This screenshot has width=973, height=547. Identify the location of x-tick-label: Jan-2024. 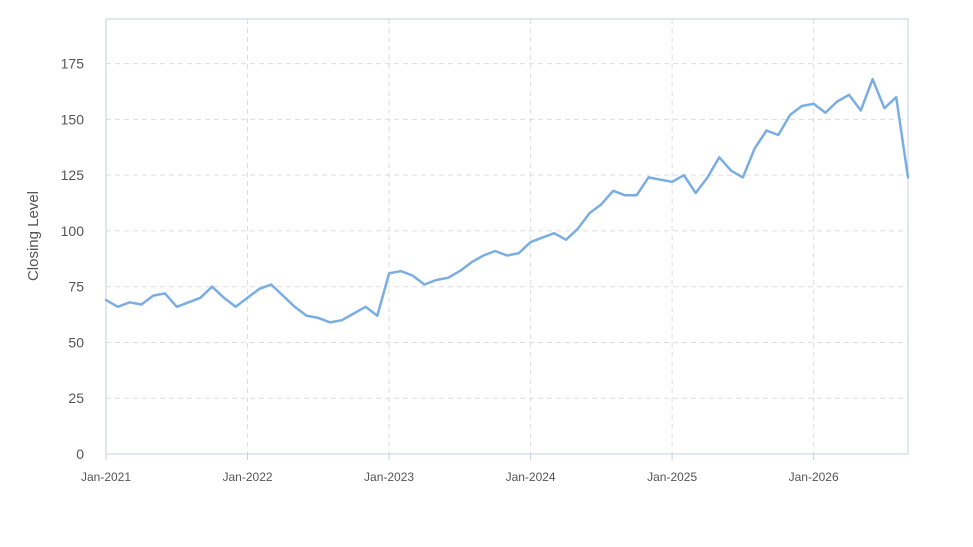
(531, 477).